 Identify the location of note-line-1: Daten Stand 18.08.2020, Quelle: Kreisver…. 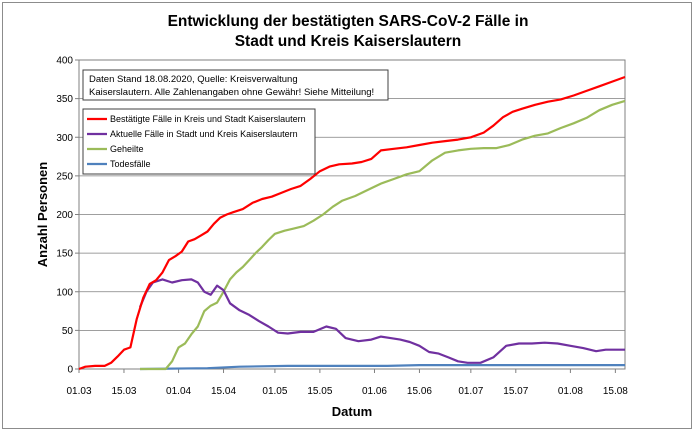
(193, 79).